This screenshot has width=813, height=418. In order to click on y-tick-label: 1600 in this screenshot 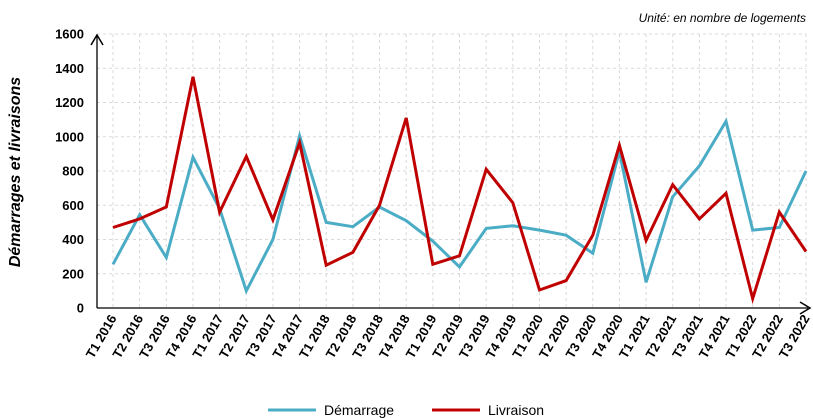, I will do `click(69, 34)`.